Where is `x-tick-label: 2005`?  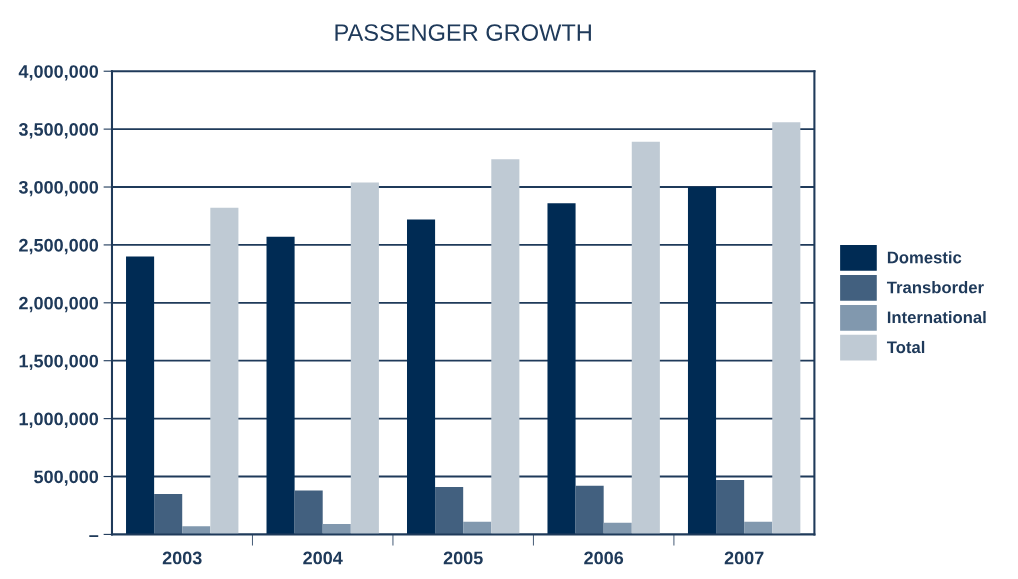
x-tick-label: 2005 is located at coordinates (463, 558).